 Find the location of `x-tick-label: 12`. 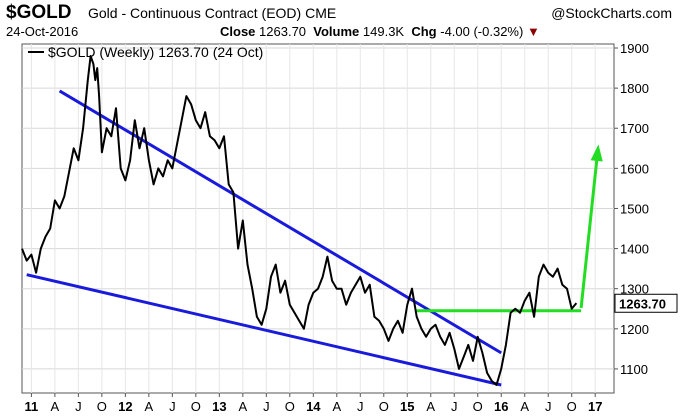

x-tick-label: 12 is located at coordinates (125, 406).